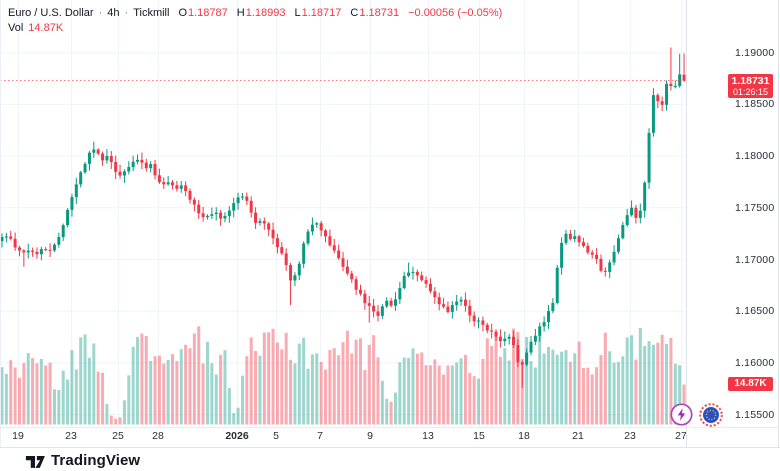 This screenshot has height=471, width=780. I want to click on tradingview-brand: TradingView, so click(82, 461).